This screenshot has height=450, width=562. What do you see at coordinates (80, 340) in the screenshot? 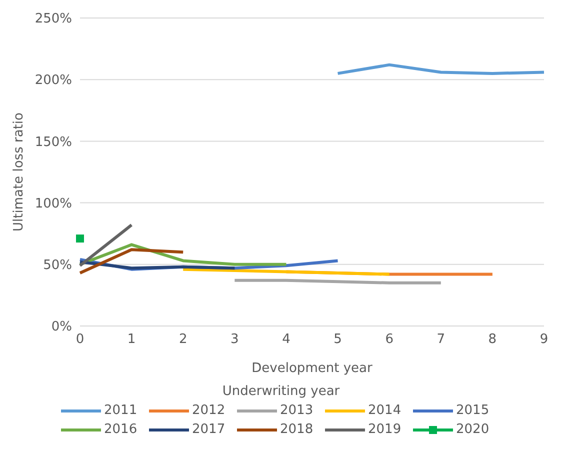
I see `x-tick-label: 0` at bounding box center [80, 340].